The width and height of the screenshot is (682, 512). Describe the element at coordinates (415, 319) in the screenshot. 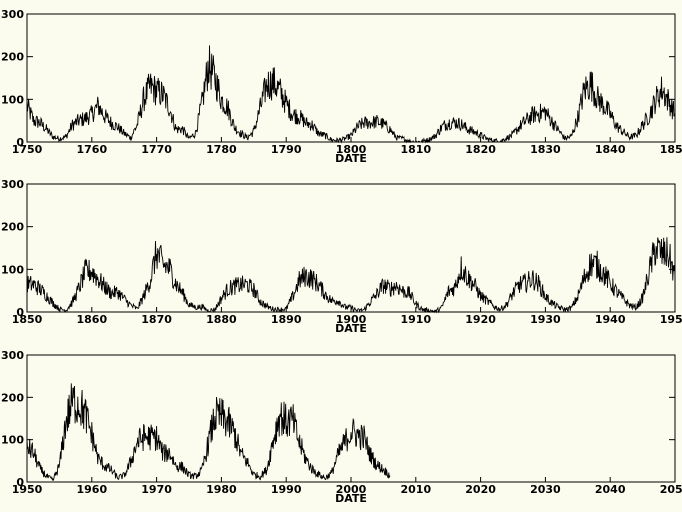

I see `x-tick-label: 1910` at that location.